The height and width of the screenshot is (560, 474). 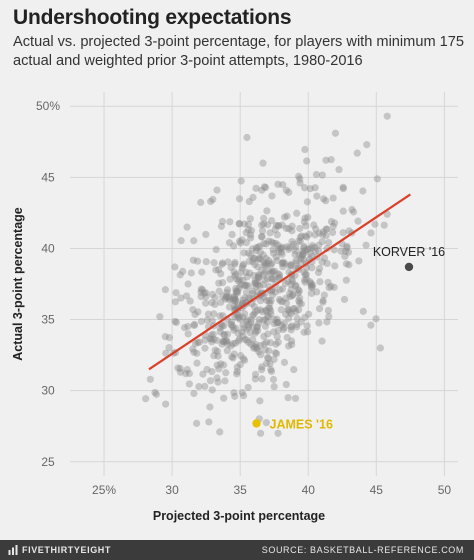 What do you see at coordinates (48, 391) in the screenshot?
I see `y-tick-label: 30` at bounding box center [48, 391].